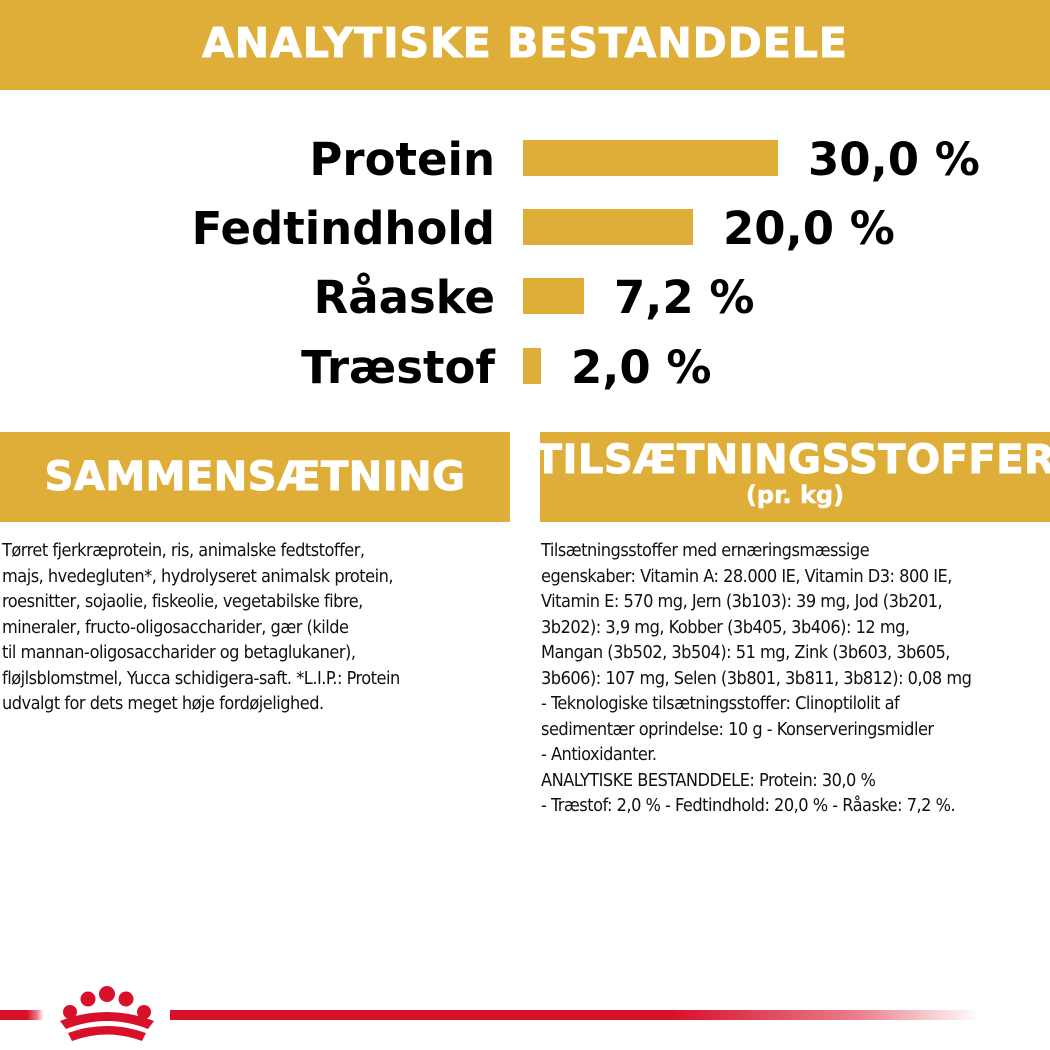 The height and width of the screenshot is (1050, 1050). I want to click on analysis-label: Protein, so click(402, 159).